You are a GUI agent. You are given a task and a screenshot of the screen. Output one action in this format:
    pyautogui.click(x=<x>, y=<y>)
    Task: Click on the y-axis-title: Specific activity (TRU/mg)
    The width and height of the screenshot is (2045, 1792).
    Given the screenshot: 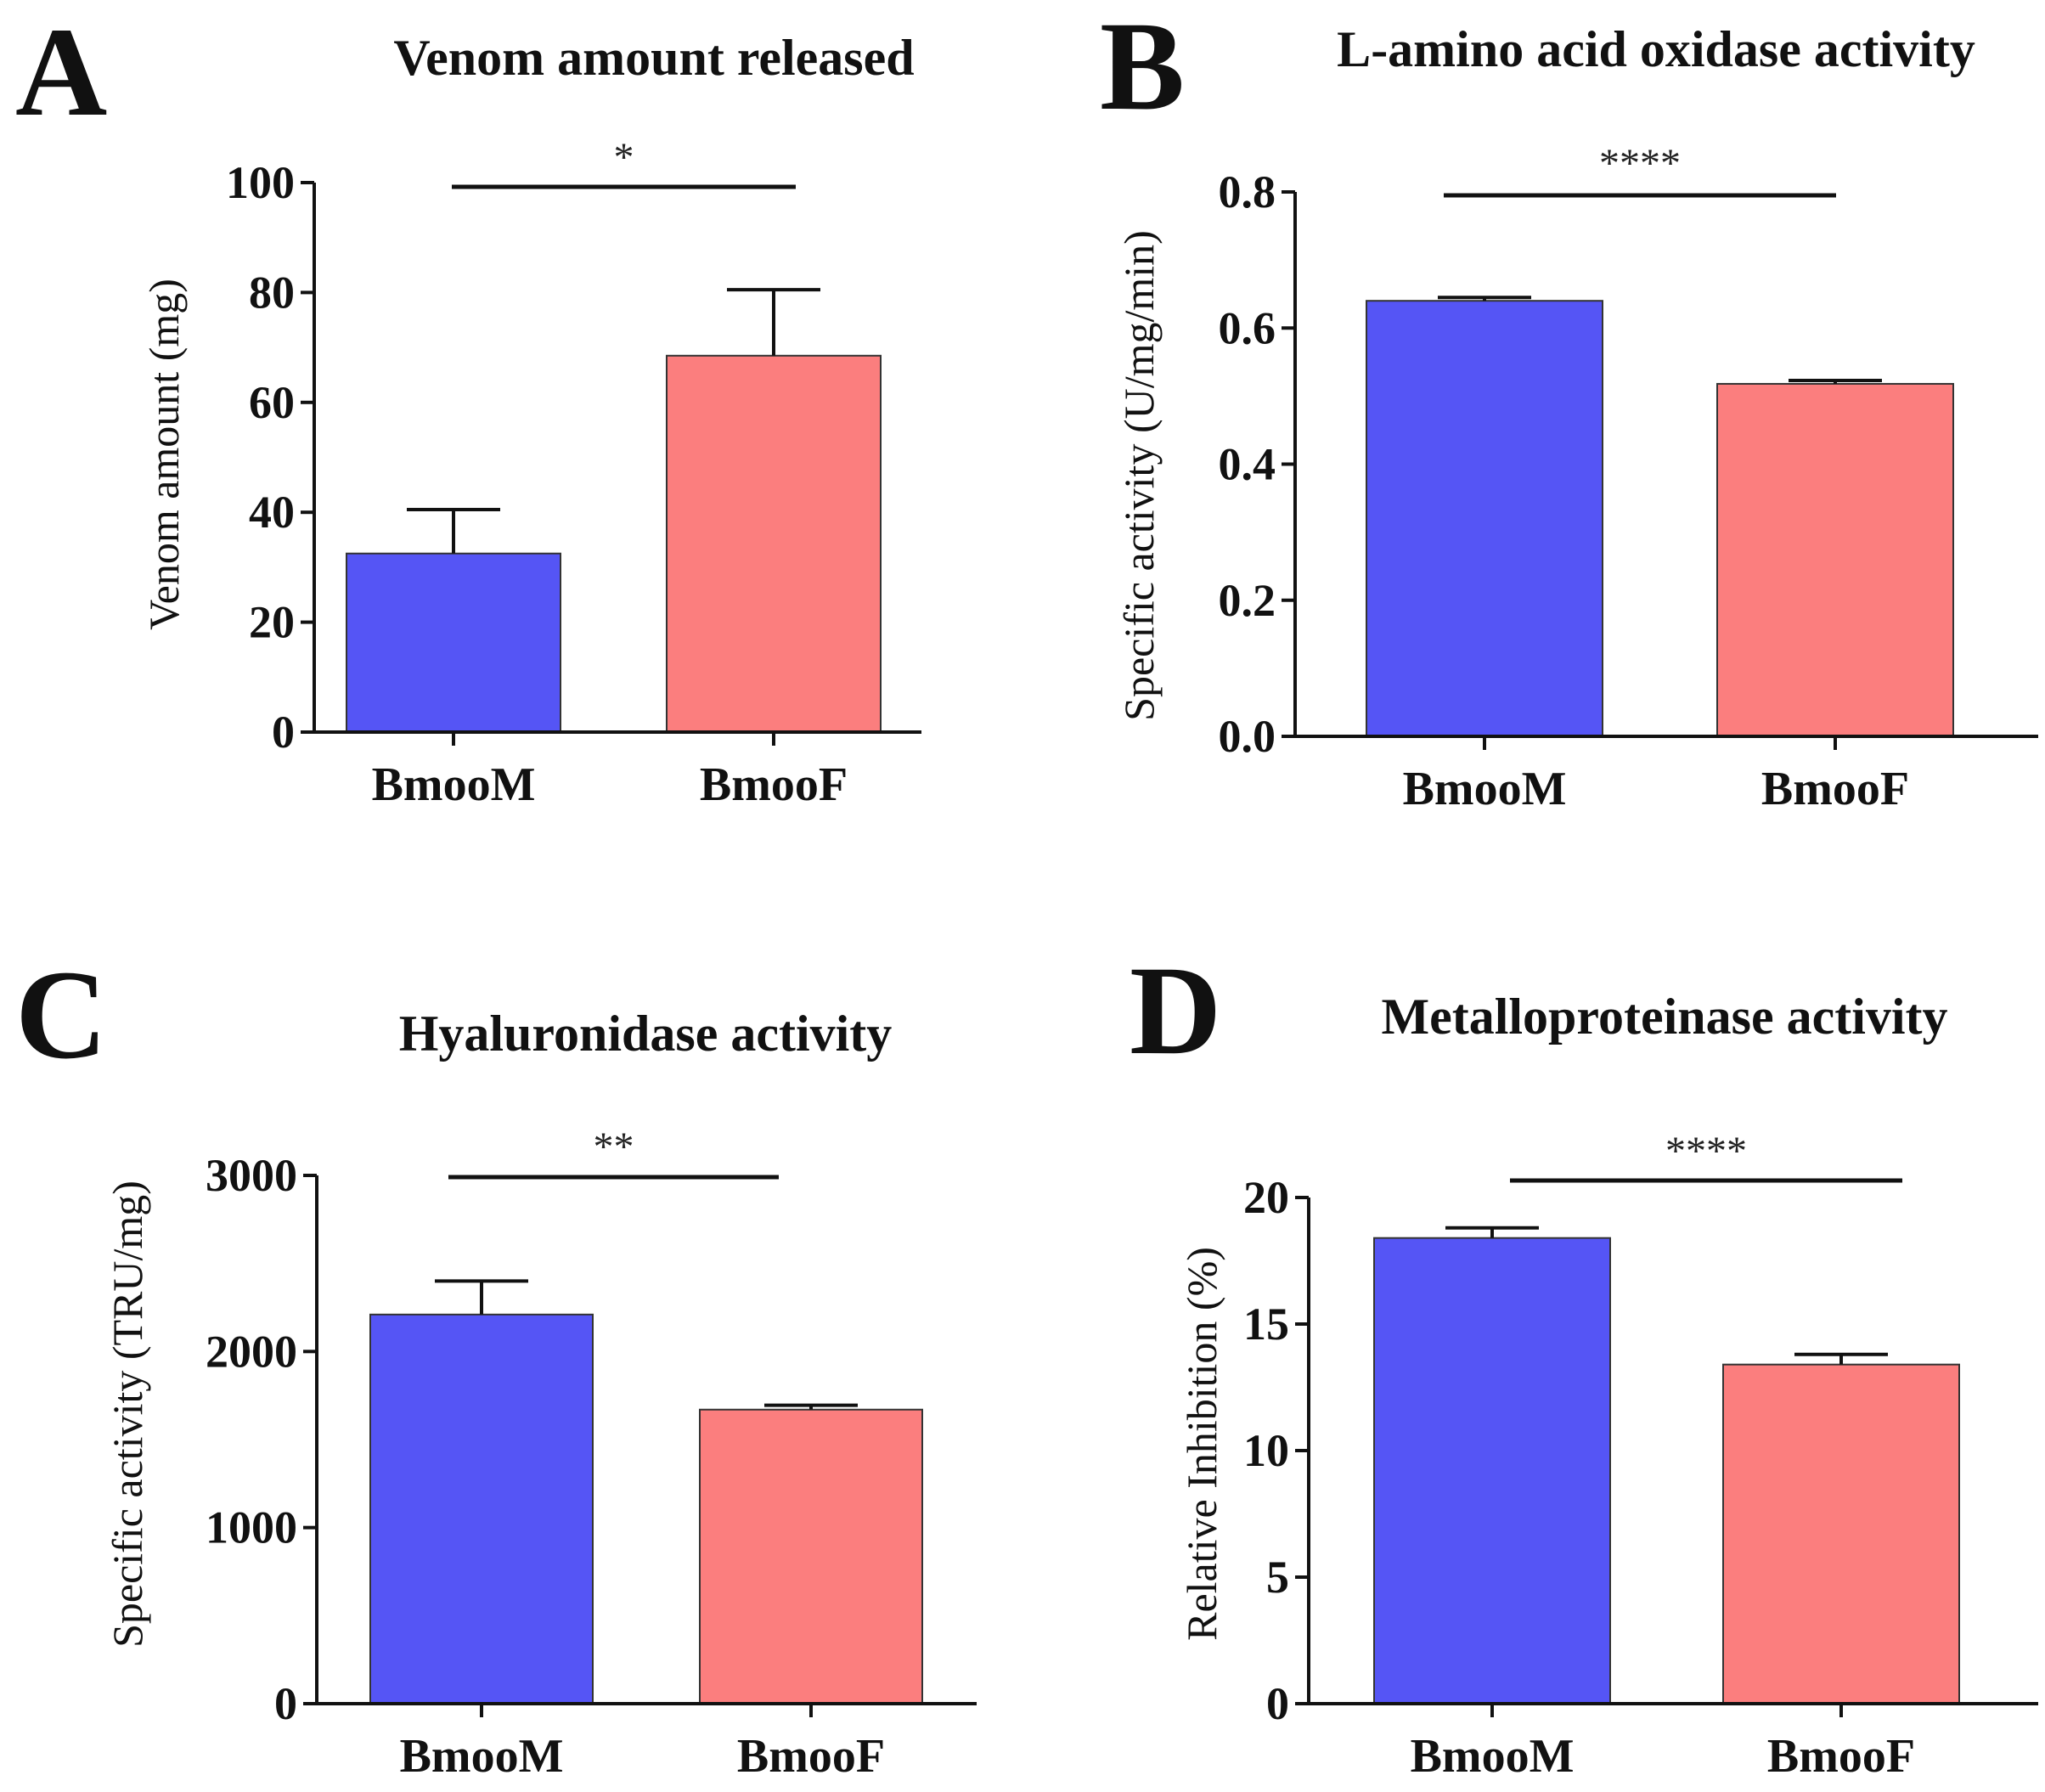 What is the action you would take?
    pyautogui.click(x=128, y=1414)
    